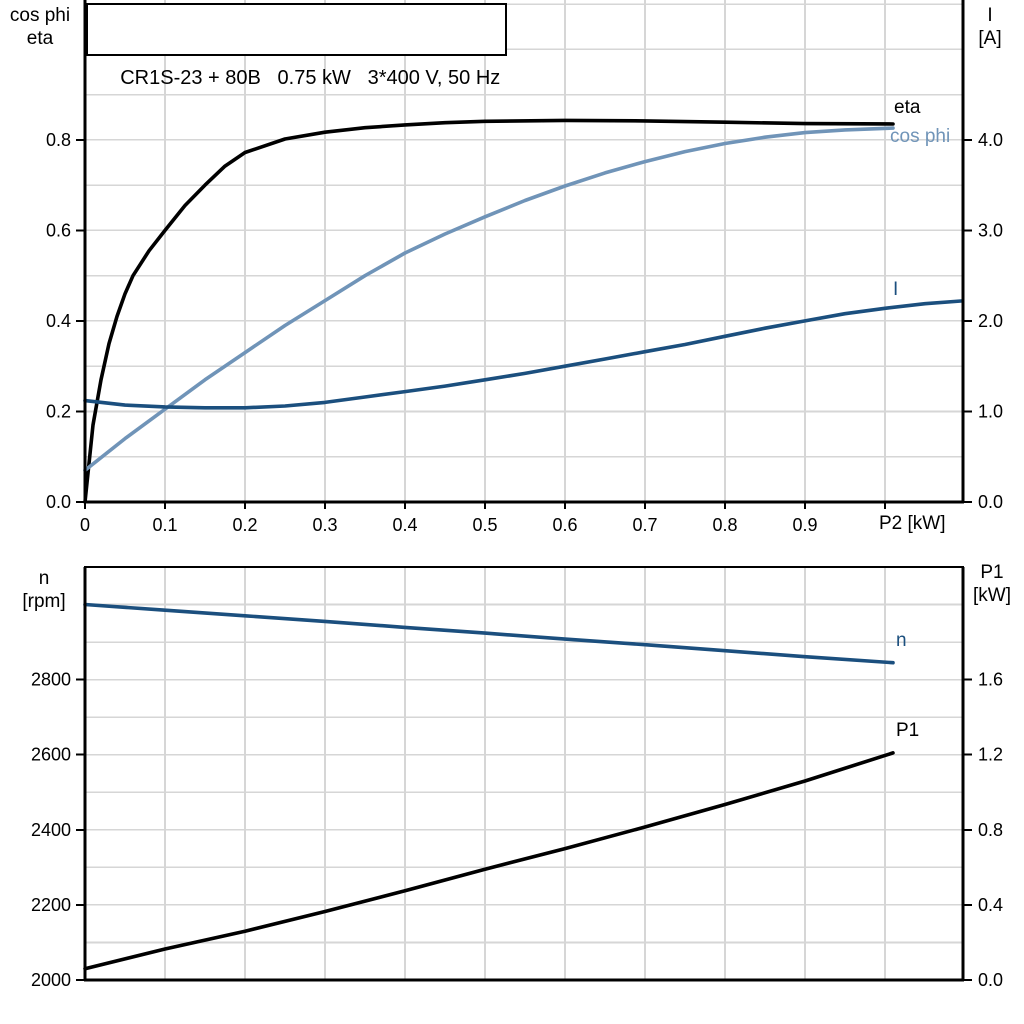 The image size is (1024, 1024). What do you see at coordinates (912, 523) in the screenshot?
I see `x-axis-label: P2 [kW]` at bounding box center [912, 523].